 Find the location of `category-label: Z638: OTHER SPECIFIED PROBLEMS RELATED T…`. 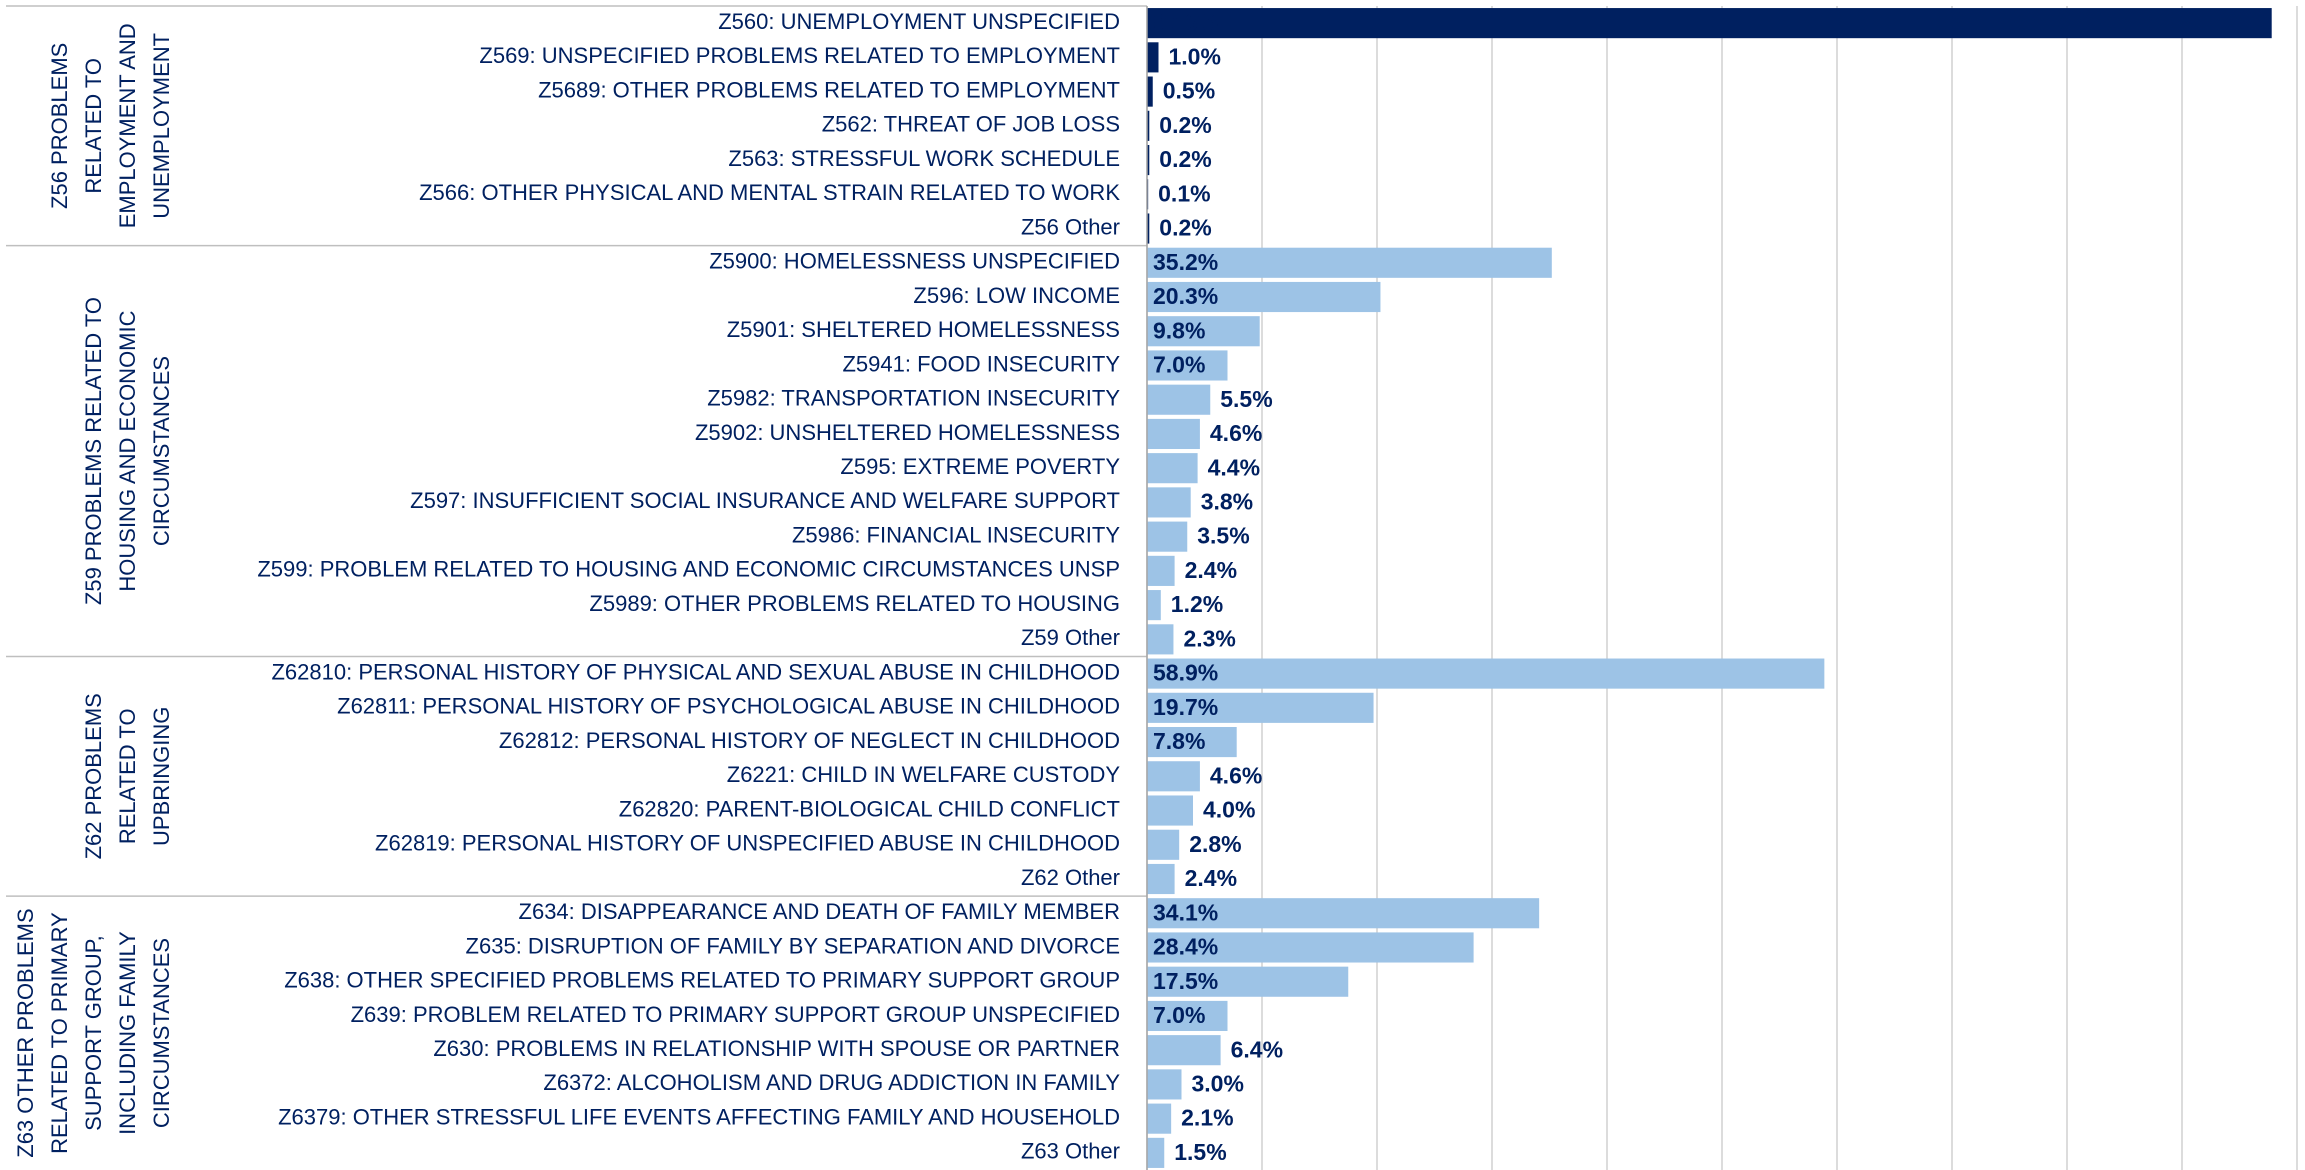

category-label: Z638: OTHER SPECIFIED PROBLEMS RELATED T… is located at coordinates (702, 980).